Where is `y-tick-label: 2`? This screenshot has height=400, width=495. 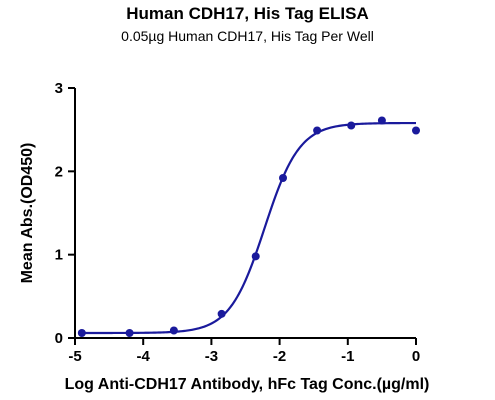 y-tick-label: 2 is located at coordinates (59, 171).